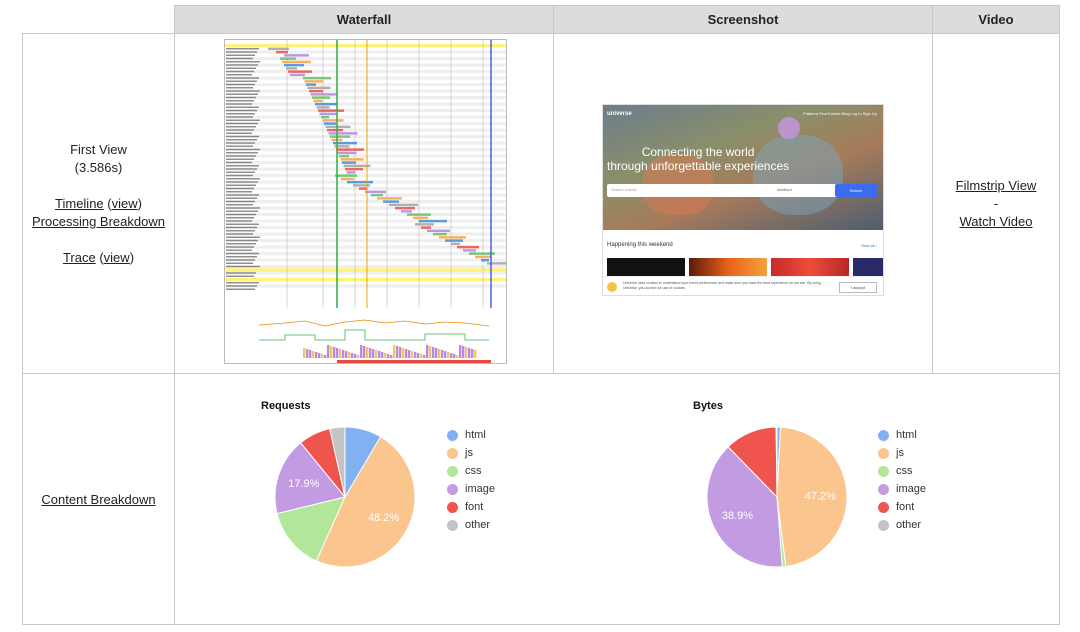 This screenshot has height=632, width=1080. Describe the element at coordinates (858, 287) in the screenshot. I see `cookie-accept-button: I accept` at that location.